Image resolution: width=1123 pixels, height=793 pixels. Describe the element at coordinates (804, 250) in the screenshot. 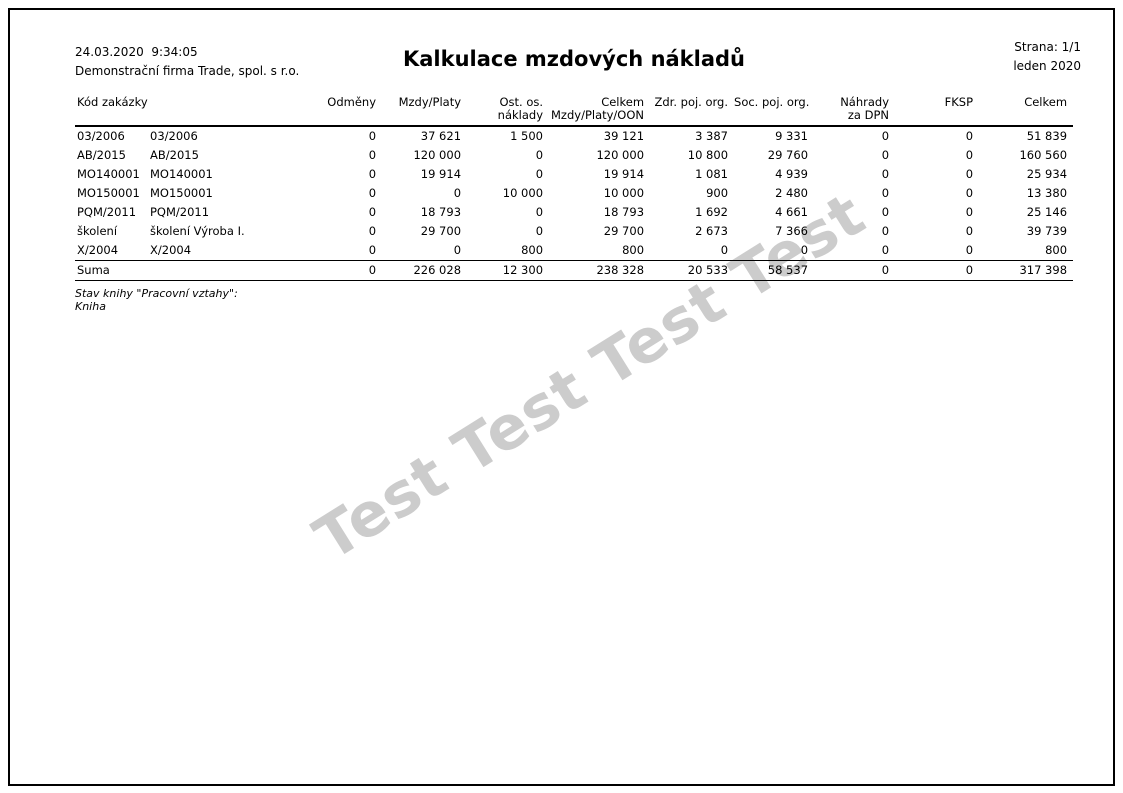

I see `cell-soc-poj-org: 0` at that location.